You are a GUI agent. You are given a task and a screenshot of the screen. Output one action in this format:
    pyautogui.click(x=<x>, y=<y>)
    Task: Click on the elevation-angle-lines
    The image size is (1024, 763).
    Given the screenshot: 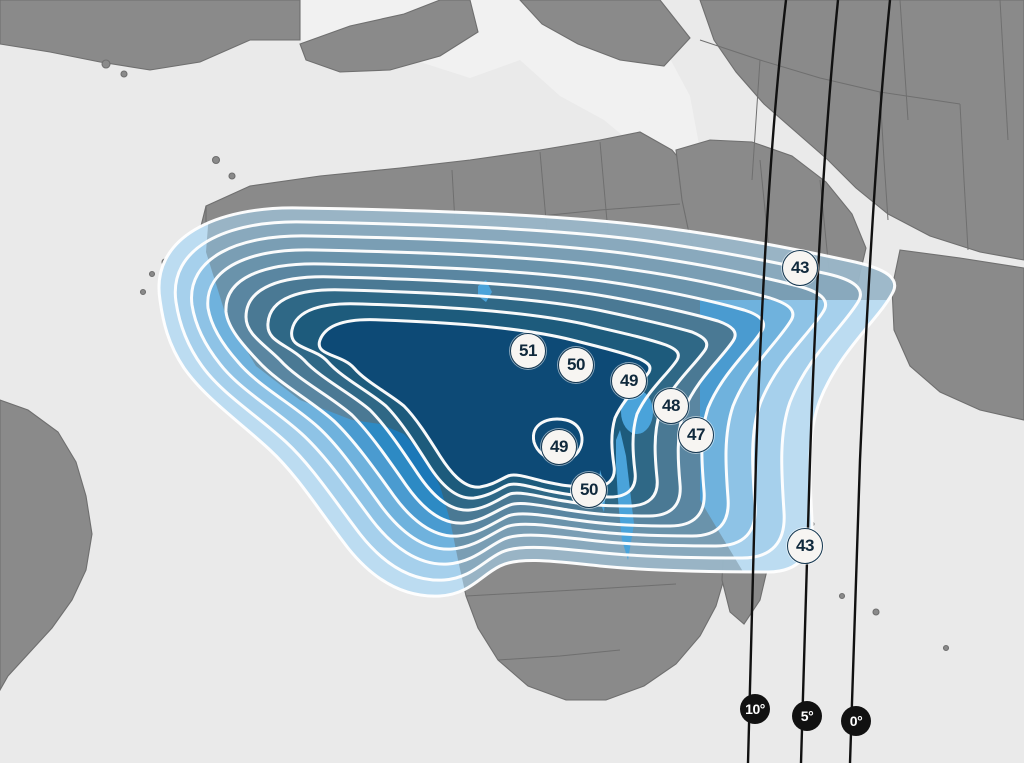 What is the action you would take?
    pyautogui.click(x=819, y=381)
    